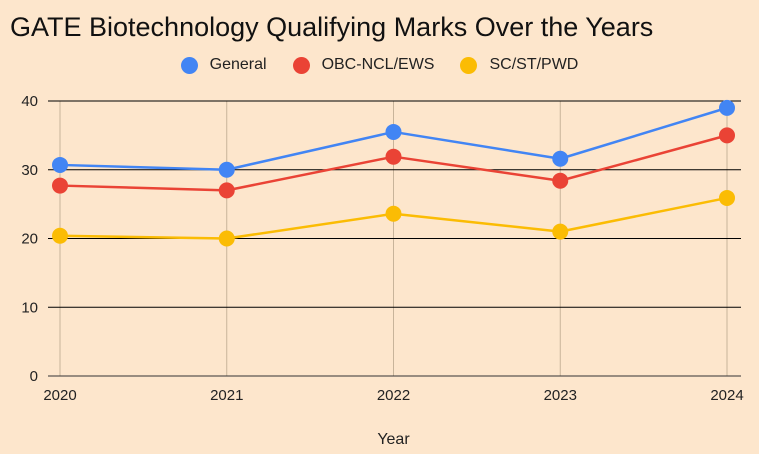 Image resolution: width=759 pixels, height=454 pixels. What do you see at coordinates (727, 135) in the screenshot?
I see `data-point-obc-ncl-ews-2024` at bounding box center [727, 135].